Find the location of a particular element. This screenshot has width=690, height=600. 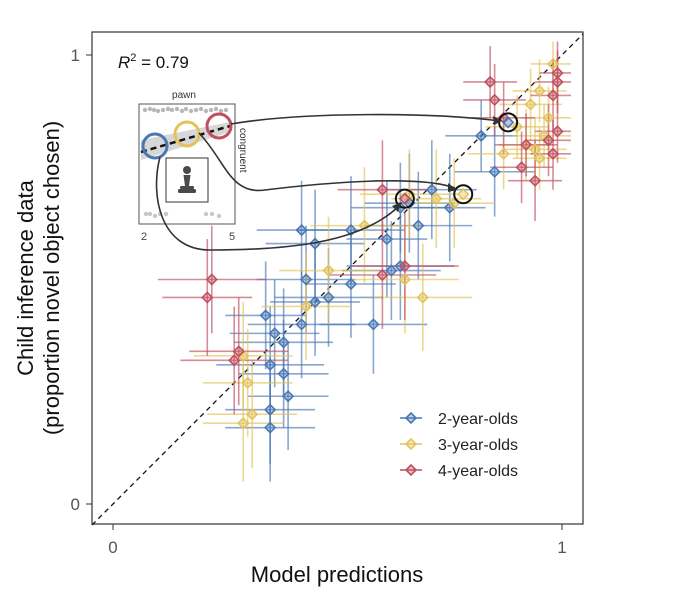

legend-label: 3-year-olds is located at coordinates (478, 445).